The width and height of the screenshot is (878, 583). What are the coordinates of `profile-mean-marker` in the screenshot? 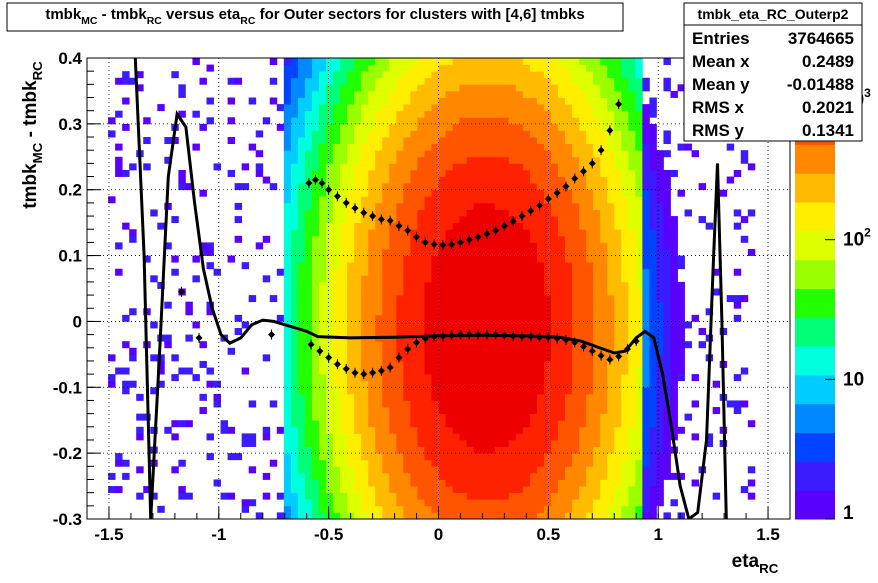 It's located at (619, 356).